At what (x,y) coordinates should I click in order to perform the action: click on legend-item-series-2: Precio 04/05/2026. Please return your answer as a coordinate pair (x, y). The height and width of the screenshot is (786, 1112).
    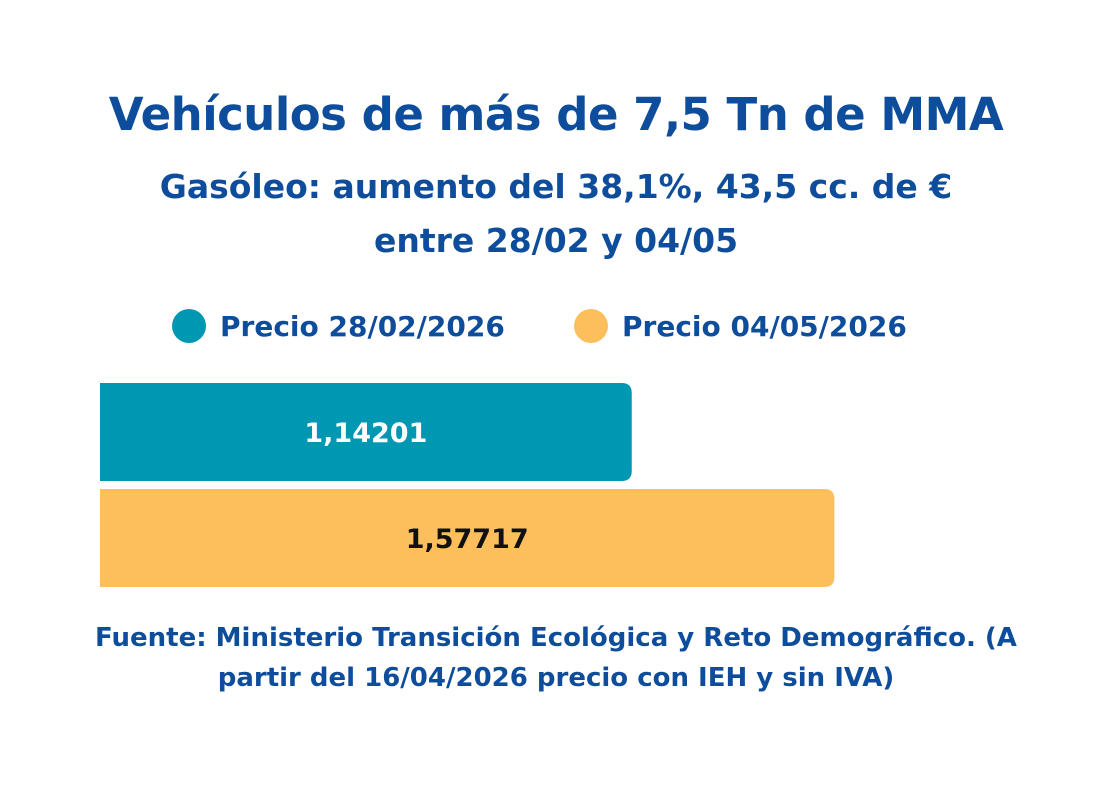
    Looking at the image, I should click on (740, 326).